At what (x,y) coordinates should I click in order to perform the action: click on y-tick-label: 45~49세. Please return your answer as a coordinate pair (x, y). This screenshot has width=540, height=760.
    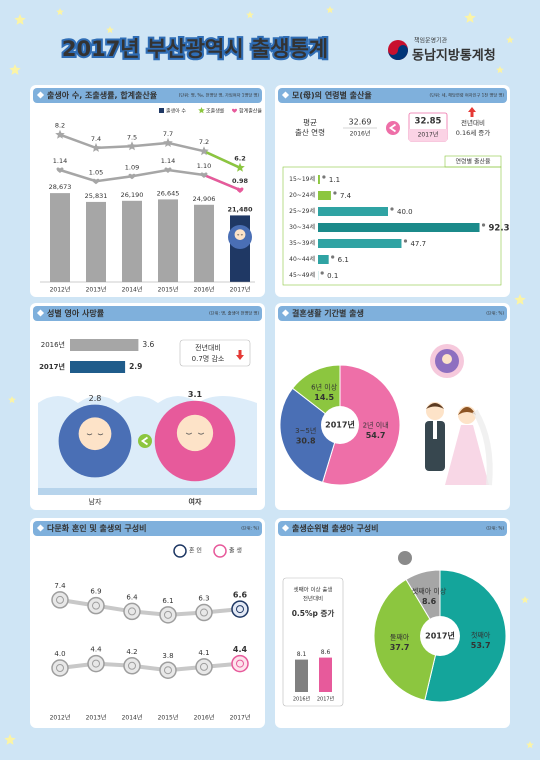
    Looking at the image, I should click on (302, 275).